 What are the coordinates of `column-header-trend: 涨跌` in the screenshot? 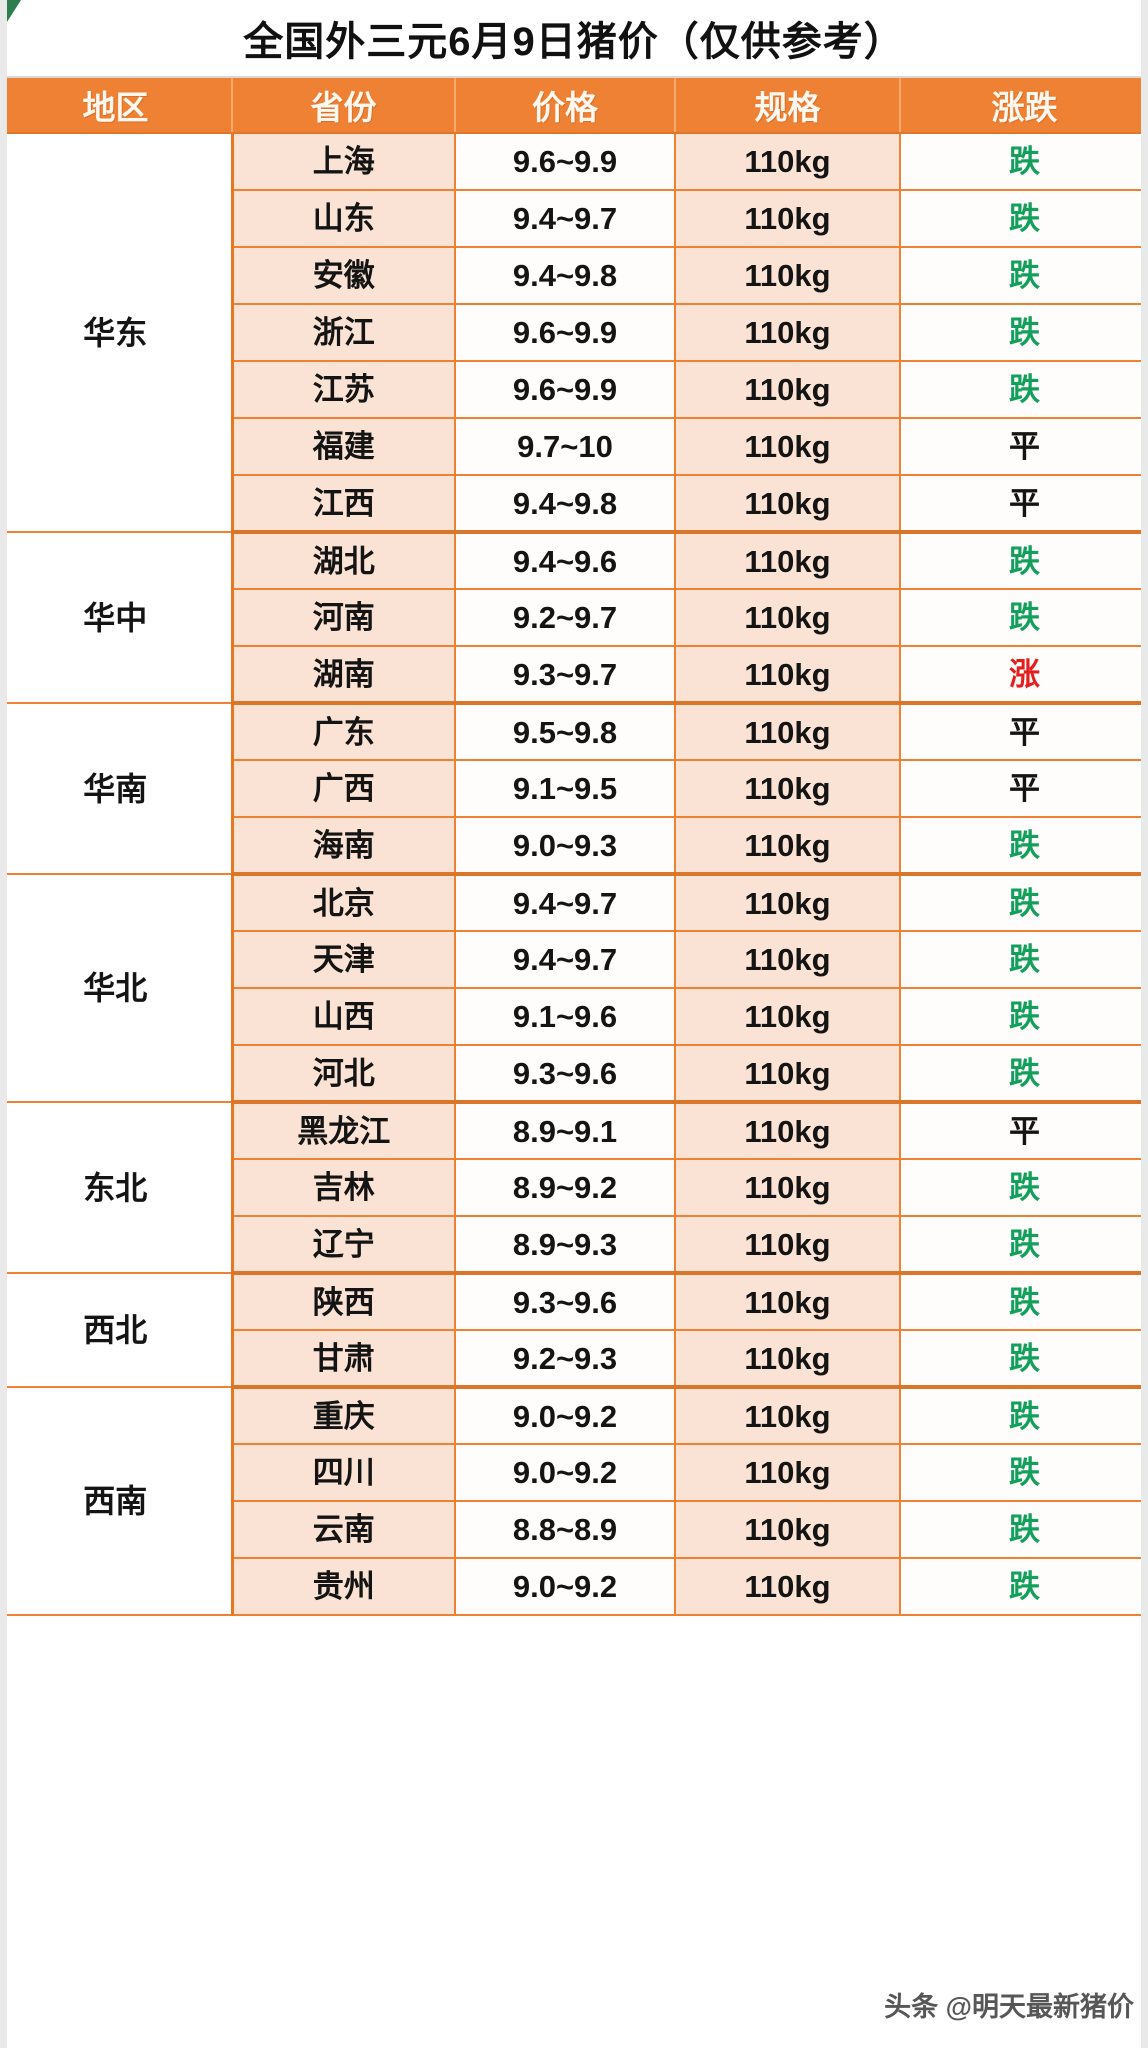 It's located at (1024, 106).